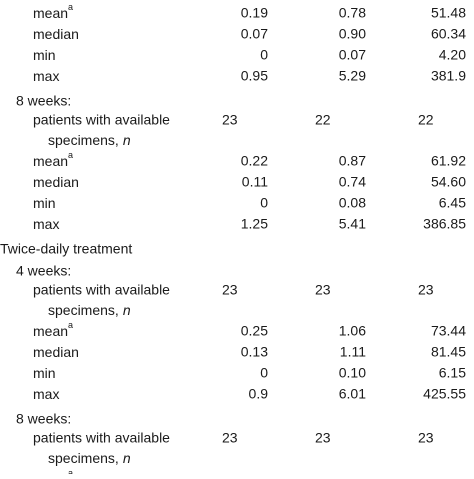  I want to click on cell: 0.95, so click(254, 76).